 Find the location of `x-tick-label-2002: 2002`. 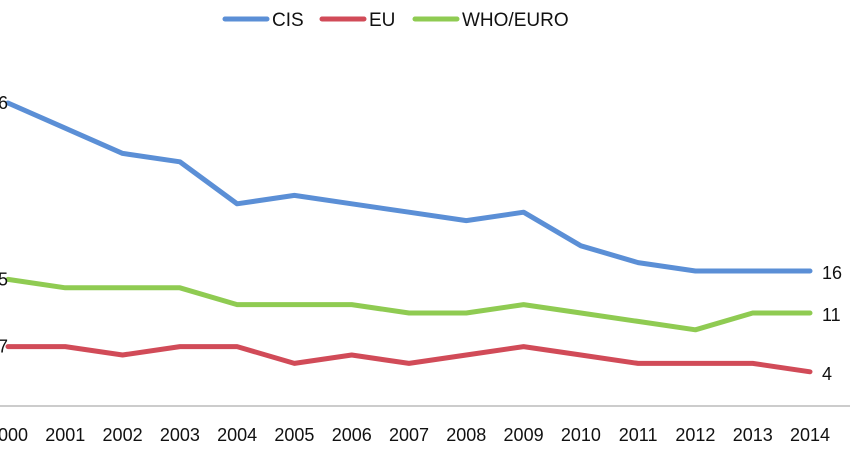

x-tick-label-2002: 2002 is located at coordinates (123, 435).